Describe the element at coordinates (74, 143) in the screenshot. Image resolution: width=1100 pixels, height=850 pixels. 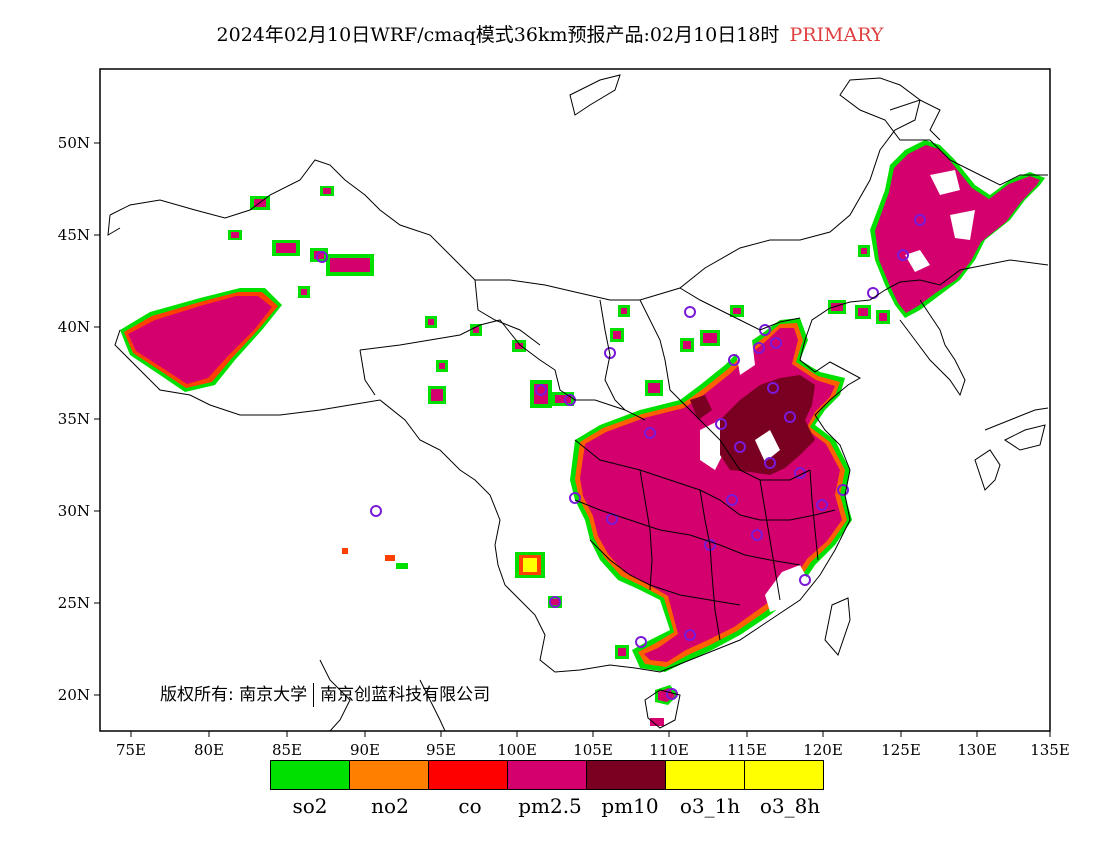
I see `y-tick-label: 50N` at that location.